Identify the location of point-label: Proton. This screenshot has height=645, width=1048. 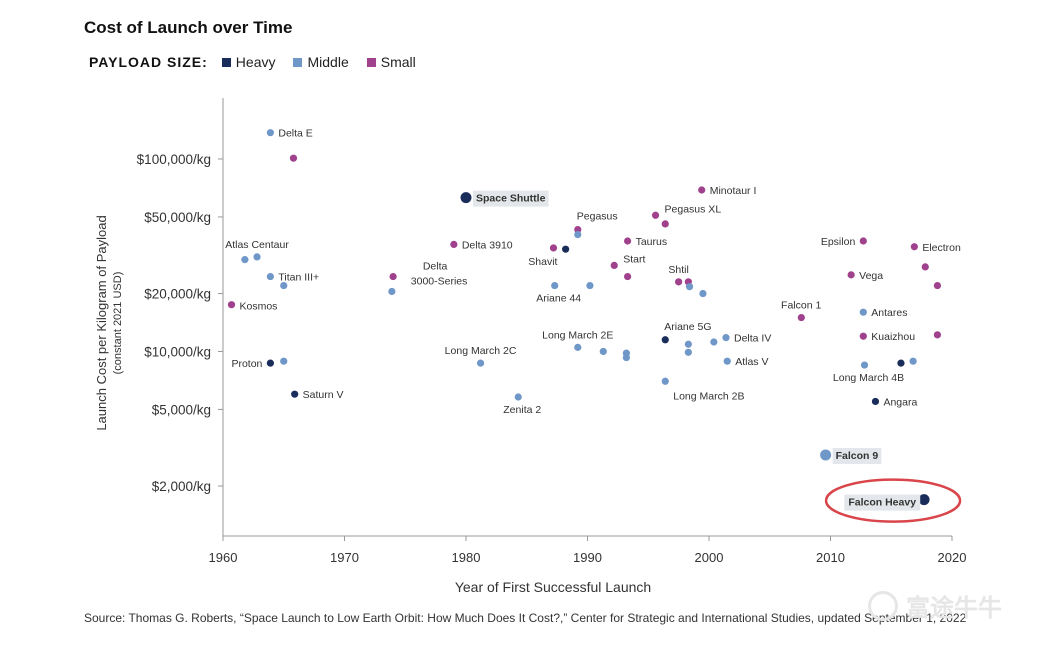
(246, 364).